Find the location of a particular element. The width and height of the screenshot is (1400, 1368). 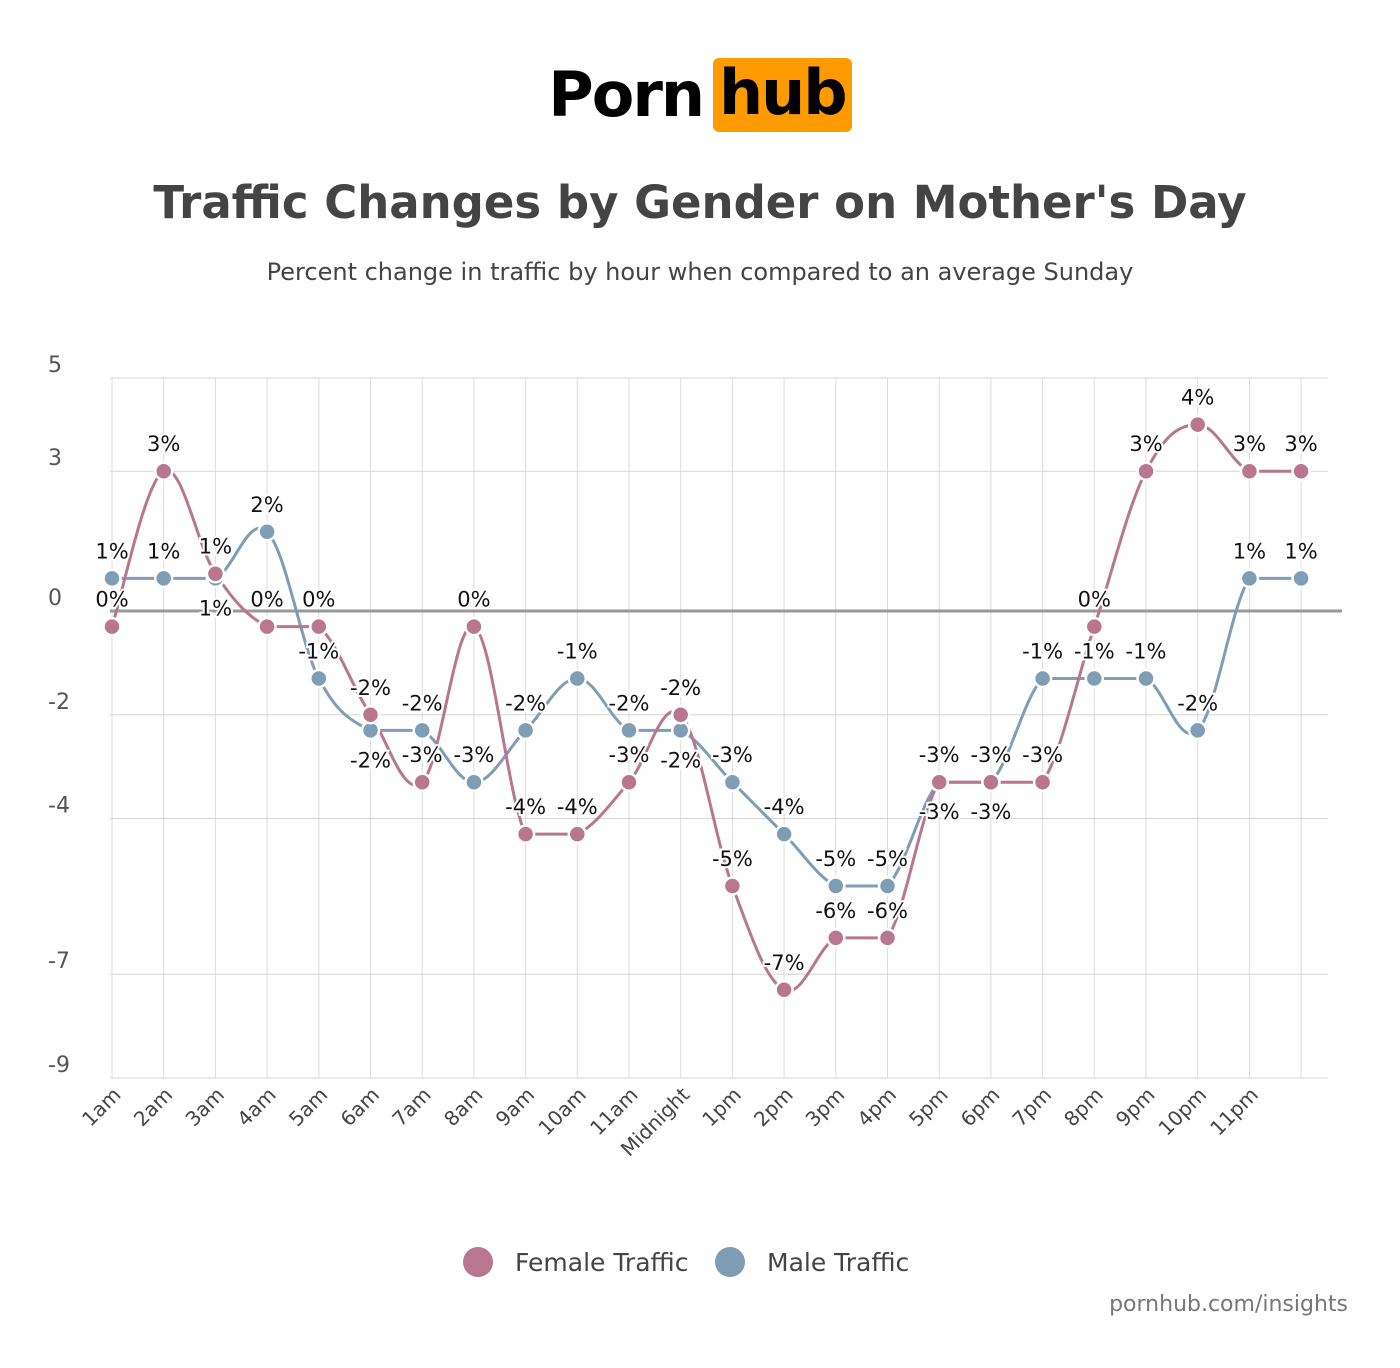

x-tick-label: 3pm is located at coordinates (825, 1107).